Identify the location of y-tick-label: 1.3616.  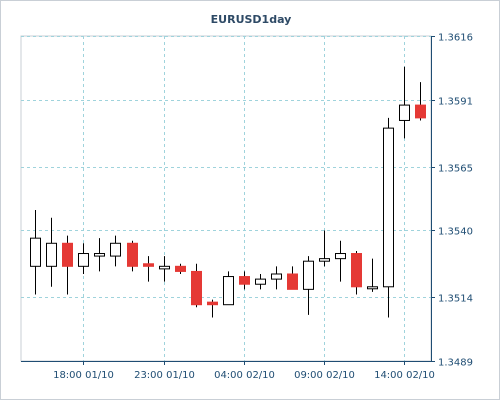
(455, 38).